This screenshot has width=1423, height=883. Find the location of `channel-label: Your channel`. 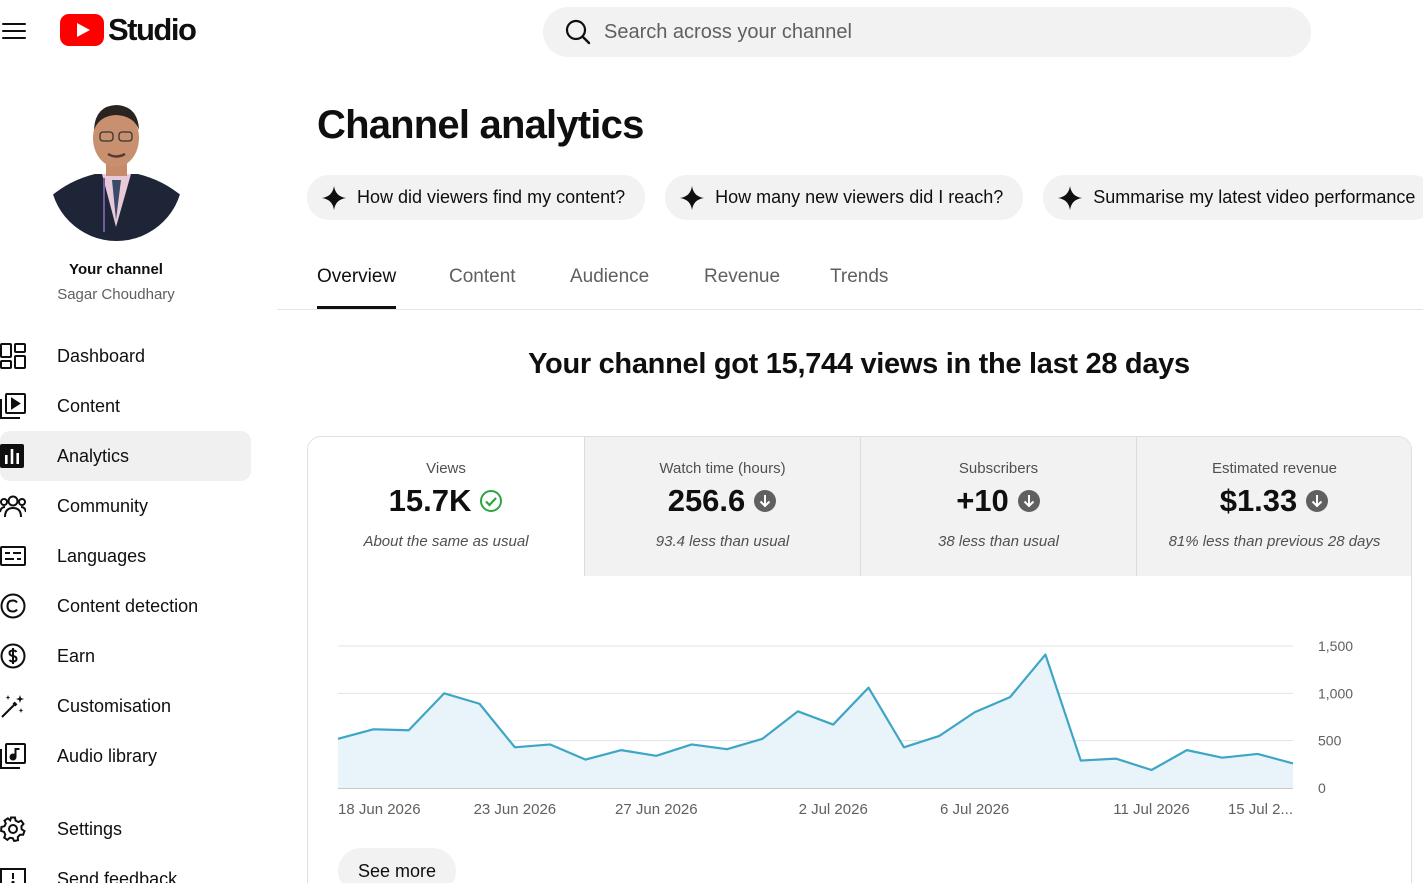

channel-label: Your channel is located at coordinates (116, 269).